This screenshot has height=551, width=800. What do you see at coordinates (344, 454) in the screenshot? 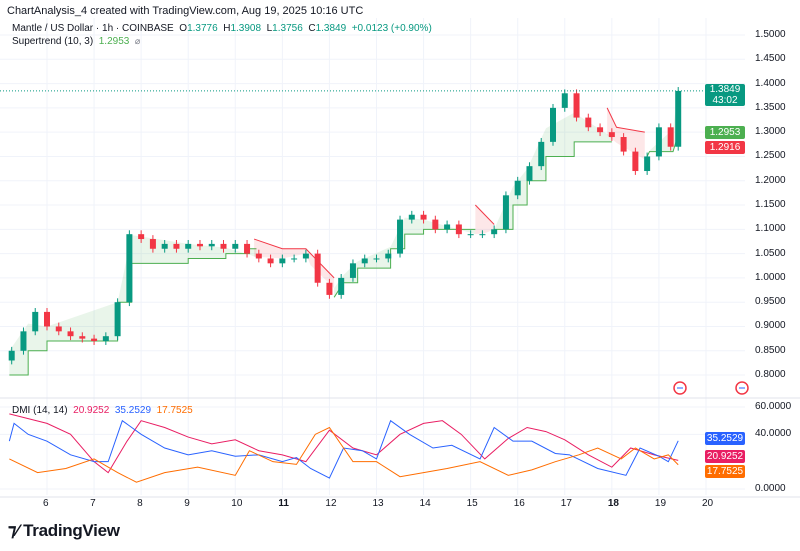
I see `dmi-line-di-minus` at bounding box center [344, 454].